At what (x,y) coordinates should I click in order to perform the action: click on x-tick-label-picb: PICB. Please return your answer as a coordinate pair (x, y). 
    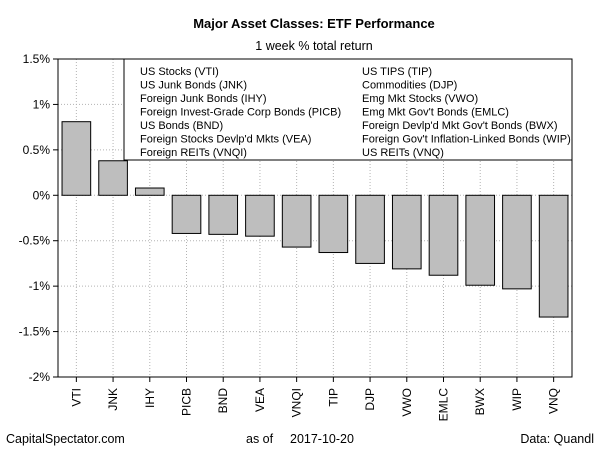
    Looking at the image, I should click on (187, 402).